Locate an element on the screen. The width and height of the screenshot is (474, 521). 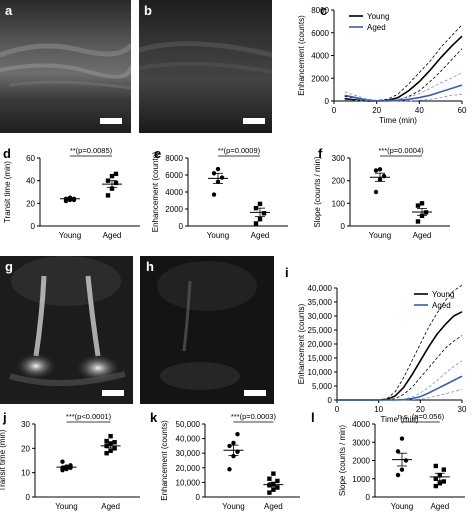
c-series-aged is located at coordinates (403, 93).